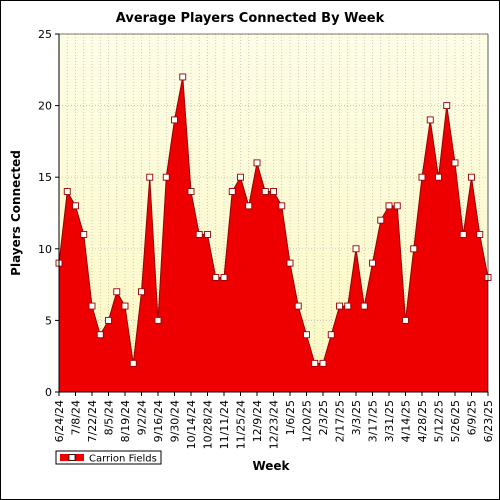  Describe the element at coordinates (422, 421) in the screenshot. I see `x-tick-label: 4/28/25` at that location.